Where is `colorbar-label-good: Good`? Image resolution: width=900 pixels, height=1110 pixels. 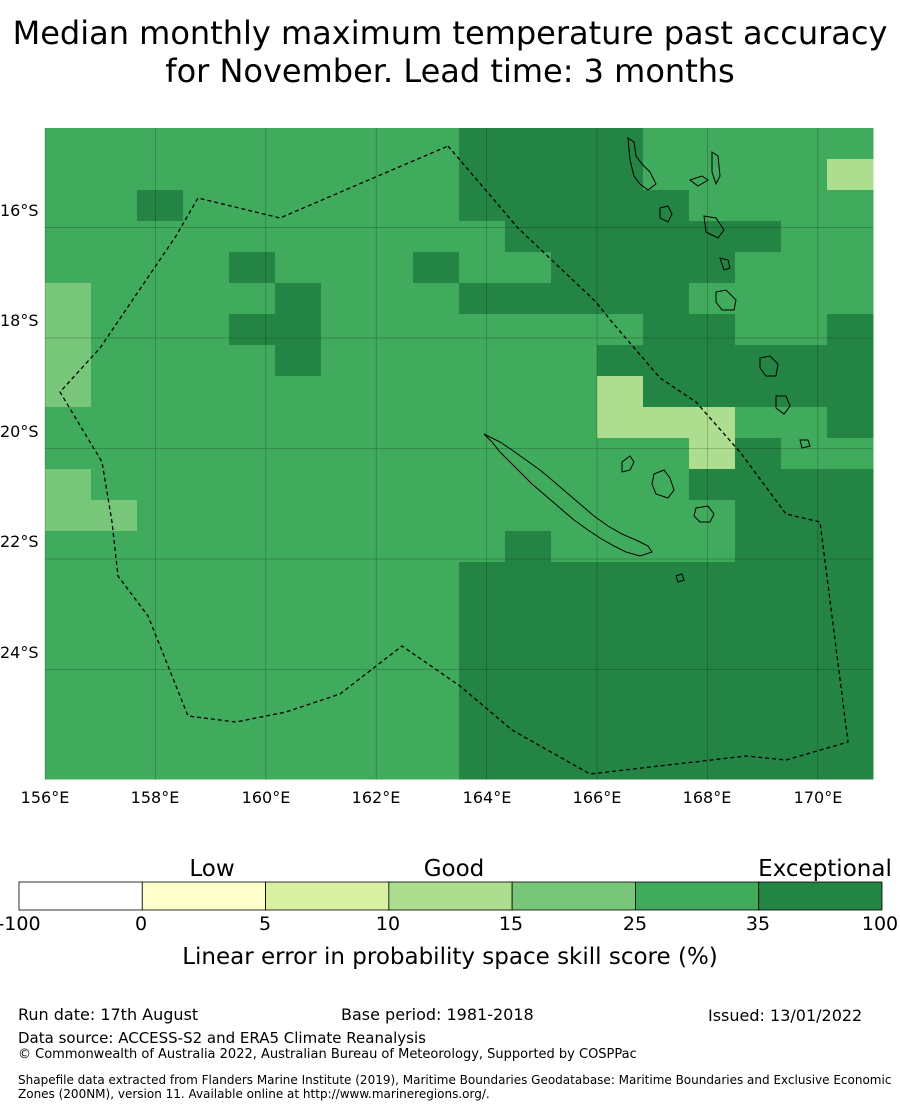 colorbar-label-good: Good is located at coordinates (454, 869).